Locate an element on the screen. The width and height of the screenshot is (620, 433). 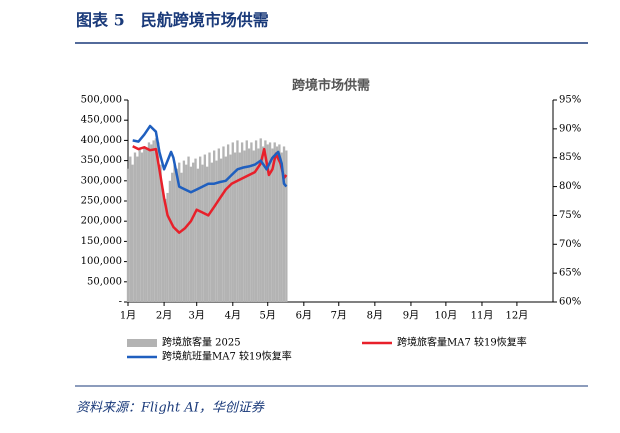
x-tick-label: 9月 is located at coordinates (411, 316).